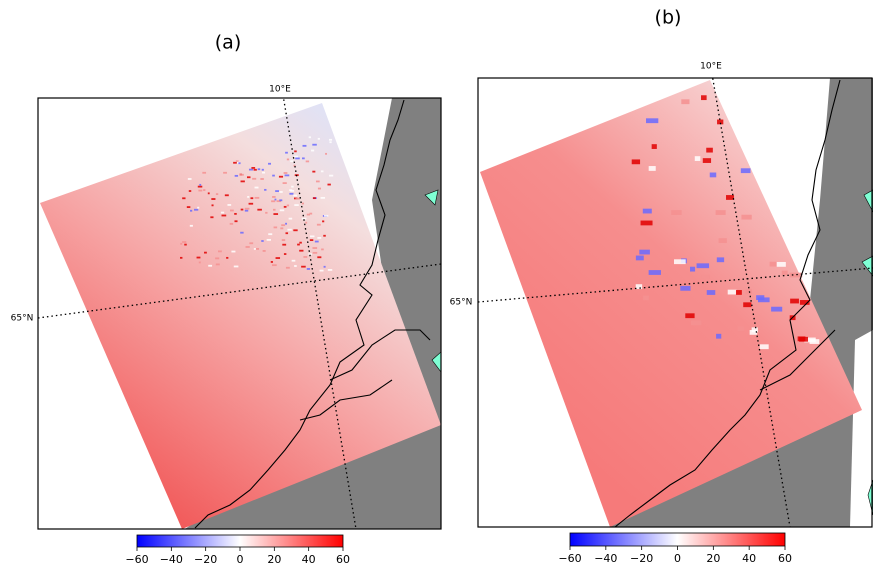 The image size is (873, 575). Describe the element at coordinates (713, 558) in the screenshot. I see `colorbar-tick-label: 20` at that location.